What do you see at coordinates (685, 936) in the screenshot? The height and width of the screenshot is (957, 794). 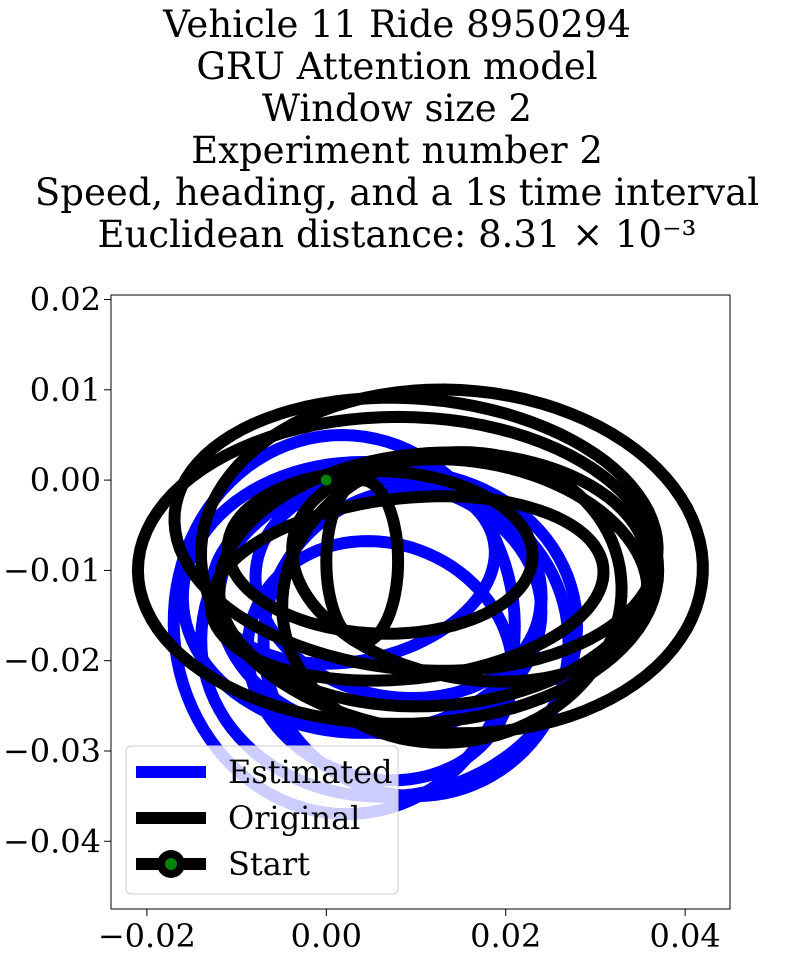 I see `x-tick-label: 0.04` at bounding box center [685, 936].